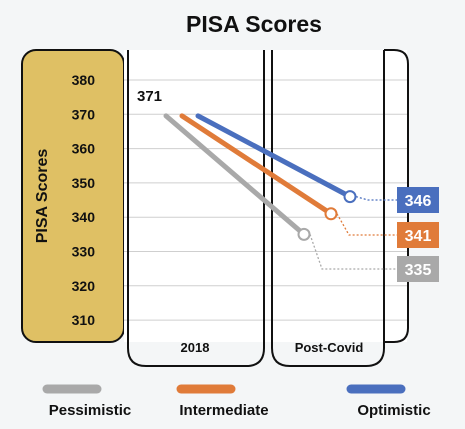  What do you see at coordinates (84, 252) in the screenshot?
I see `y-tick-330: 330` at bounding box center [84, 252].